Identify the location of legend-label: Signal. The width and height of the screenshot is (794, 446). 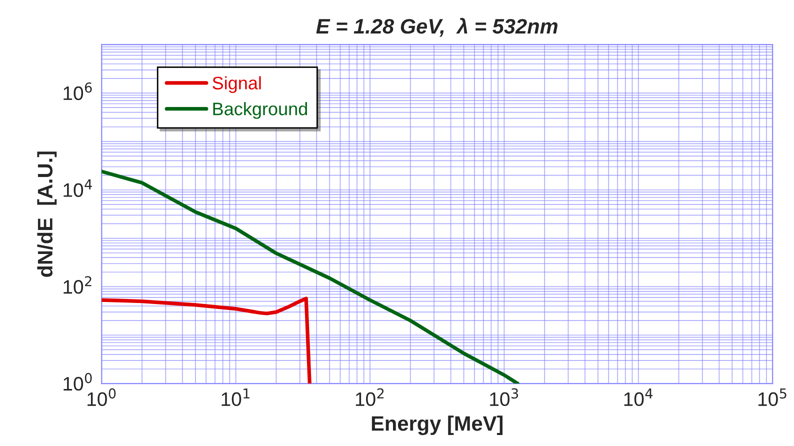
(236, 85).